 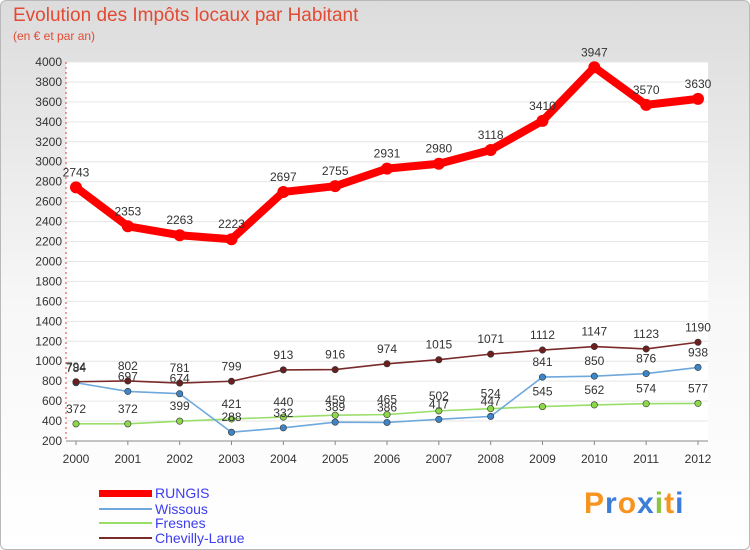 I want to click on y-tick-label: 200, so click(x=52, y=441).